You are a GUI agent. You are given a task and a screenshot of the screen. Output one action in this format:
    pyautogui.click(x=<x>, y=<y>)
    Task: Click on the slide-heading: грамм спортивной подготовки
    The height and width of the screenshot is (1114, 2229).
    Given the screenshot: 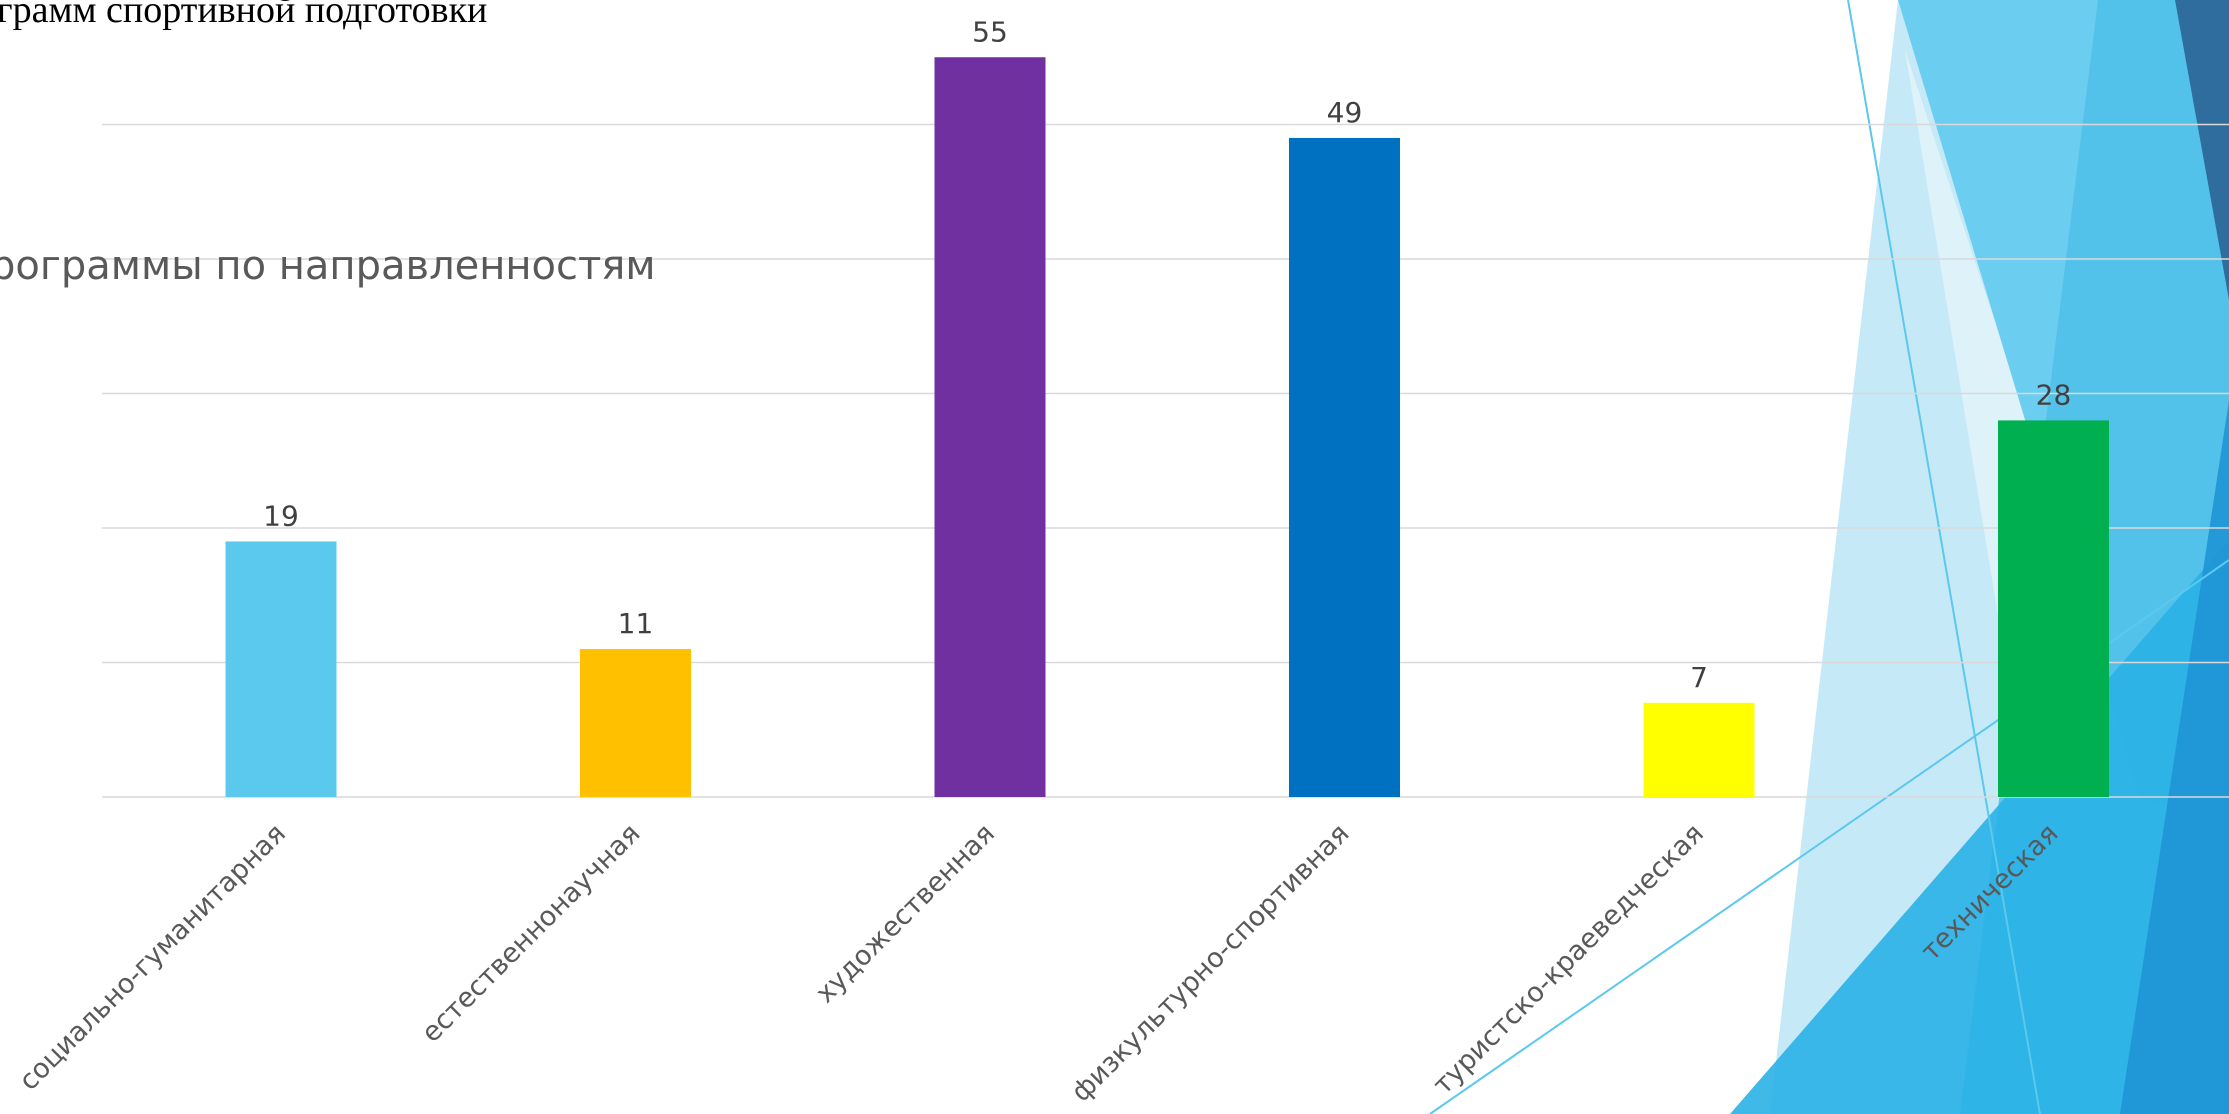 What is the action you would take?
    pyautogui.click(x=244, y=15)
    